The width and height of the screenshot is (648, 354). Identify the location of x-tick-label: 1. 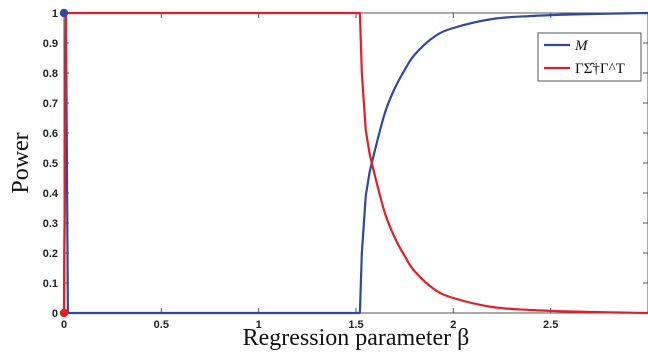
(259, 325).